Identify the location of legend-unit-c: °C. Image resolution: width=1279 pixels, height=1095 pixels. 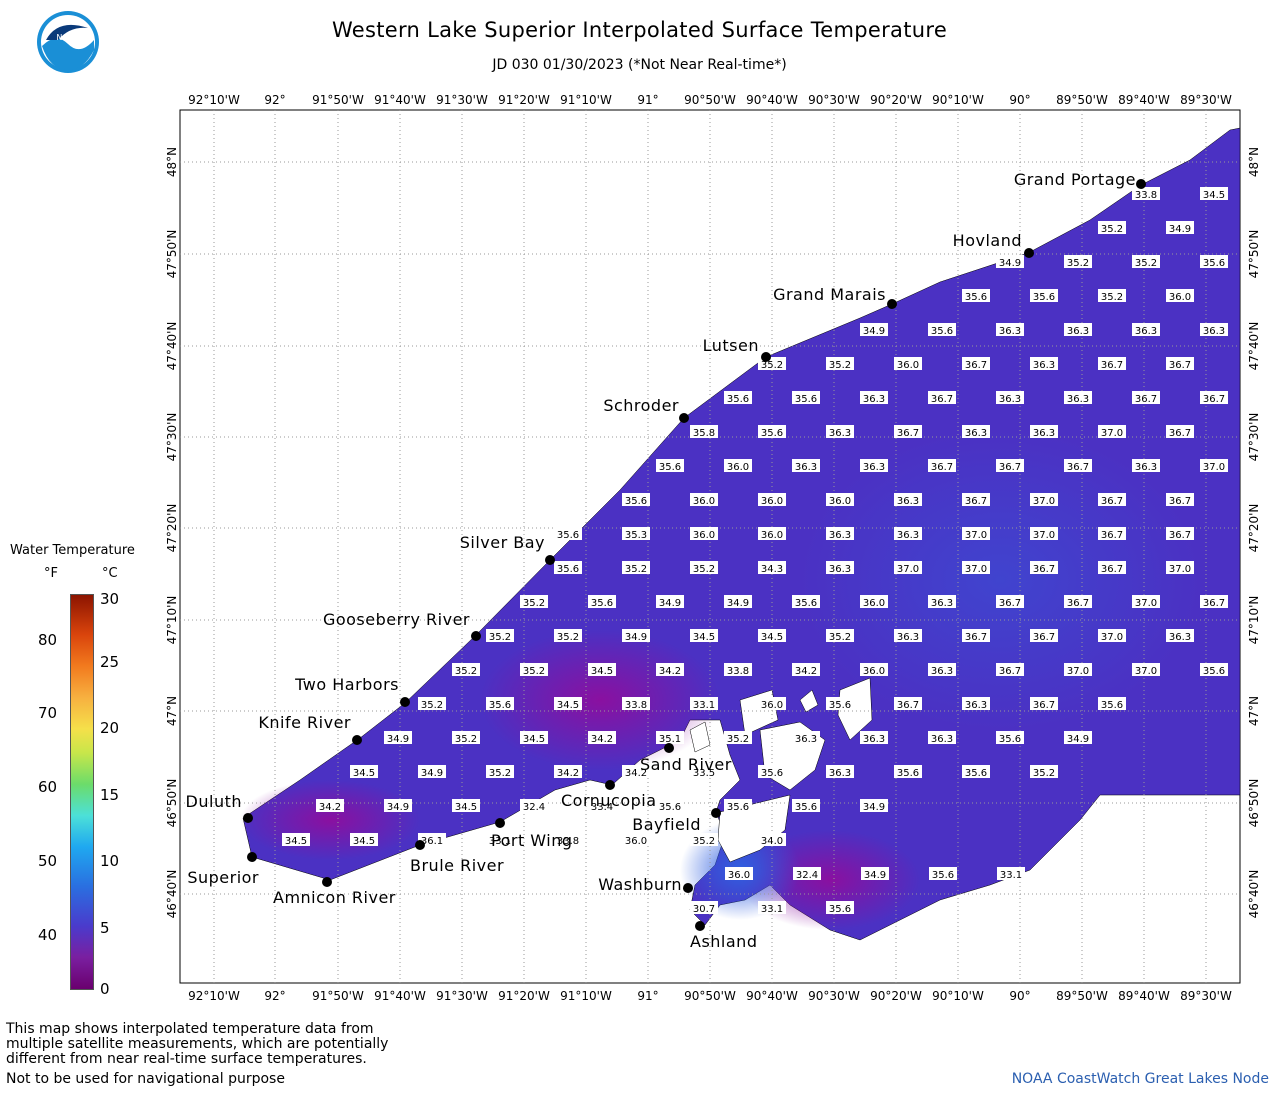
(110, 573).